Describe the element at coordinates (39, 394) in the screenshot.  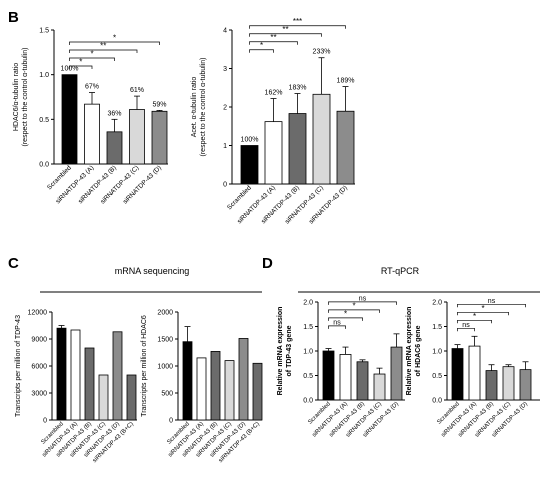
I see `y-tick-label: 3000` at that location.